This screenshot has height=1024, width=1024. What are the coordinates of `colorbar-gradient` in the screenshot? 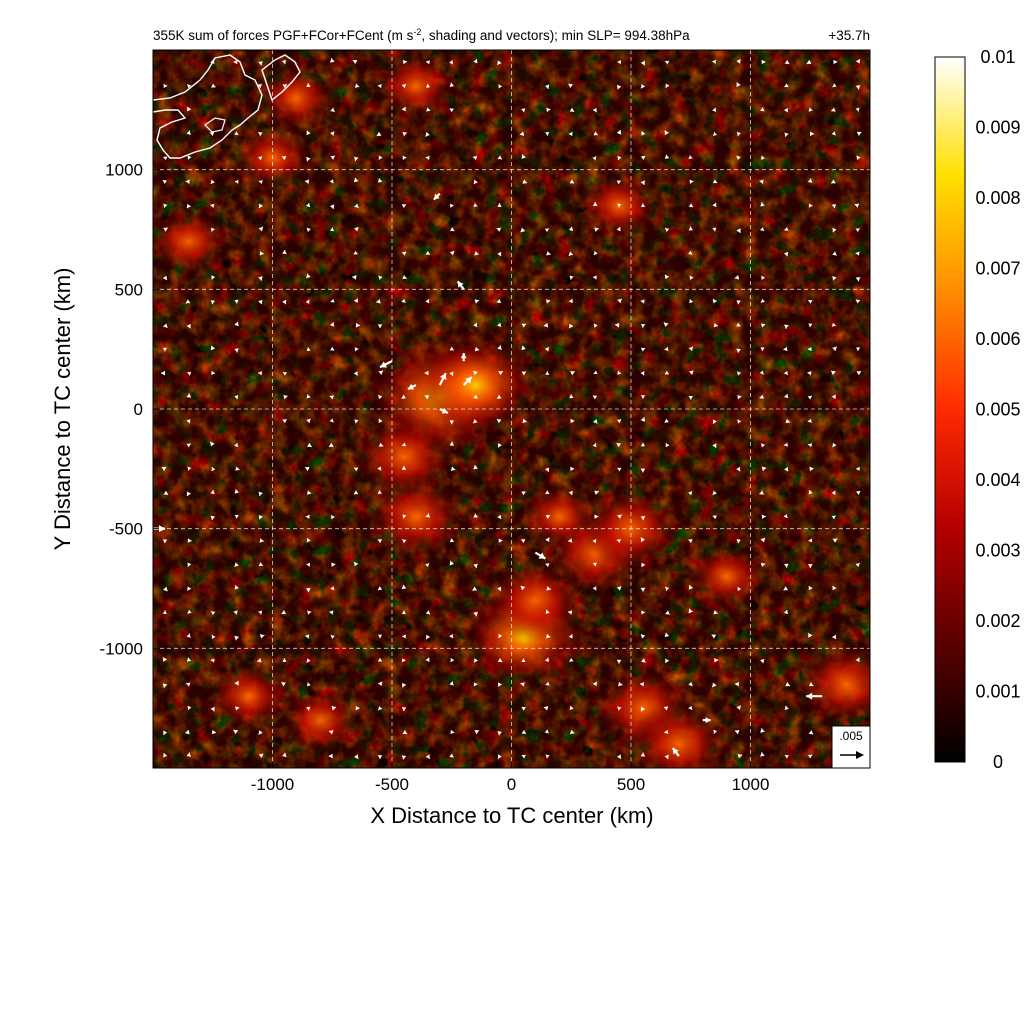 It's located at (950, 409).